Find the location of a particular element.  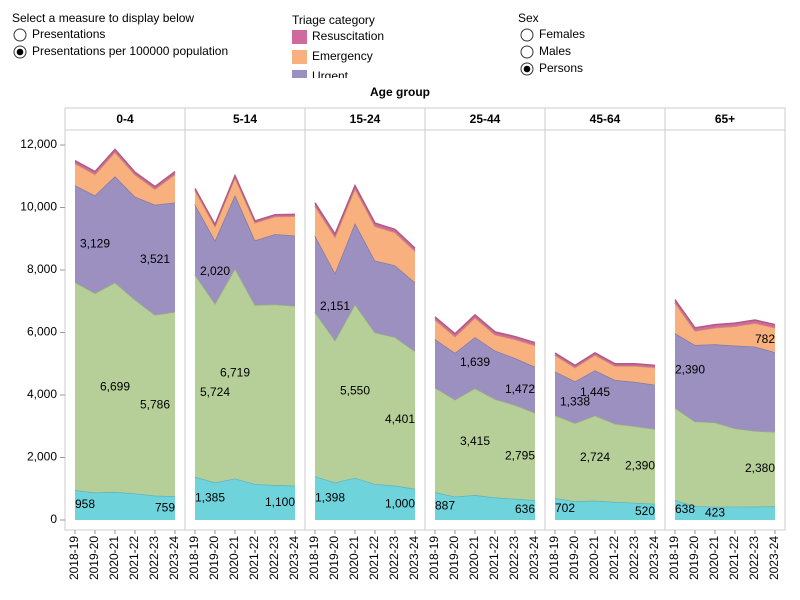

y-tick-label: 6,000 is located at coordinates (42, 332).